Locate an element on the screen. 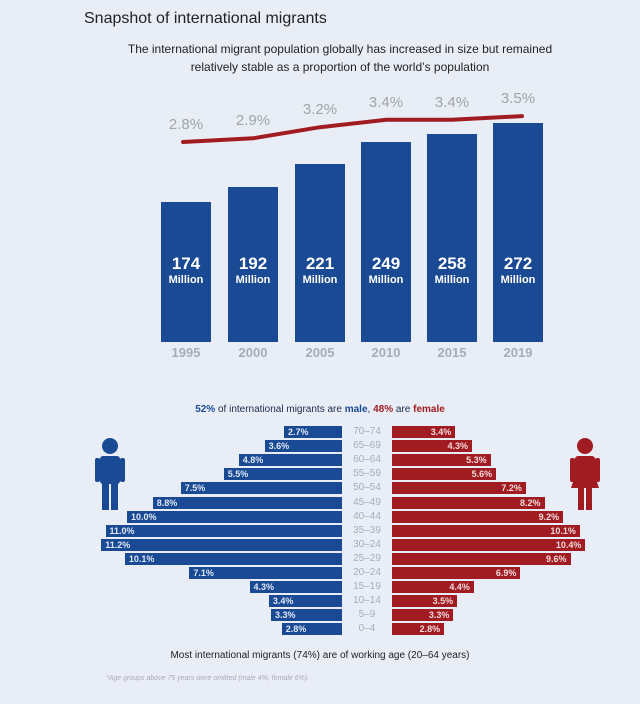  female-bar: 9.2% is located at coordinates (478, 516).